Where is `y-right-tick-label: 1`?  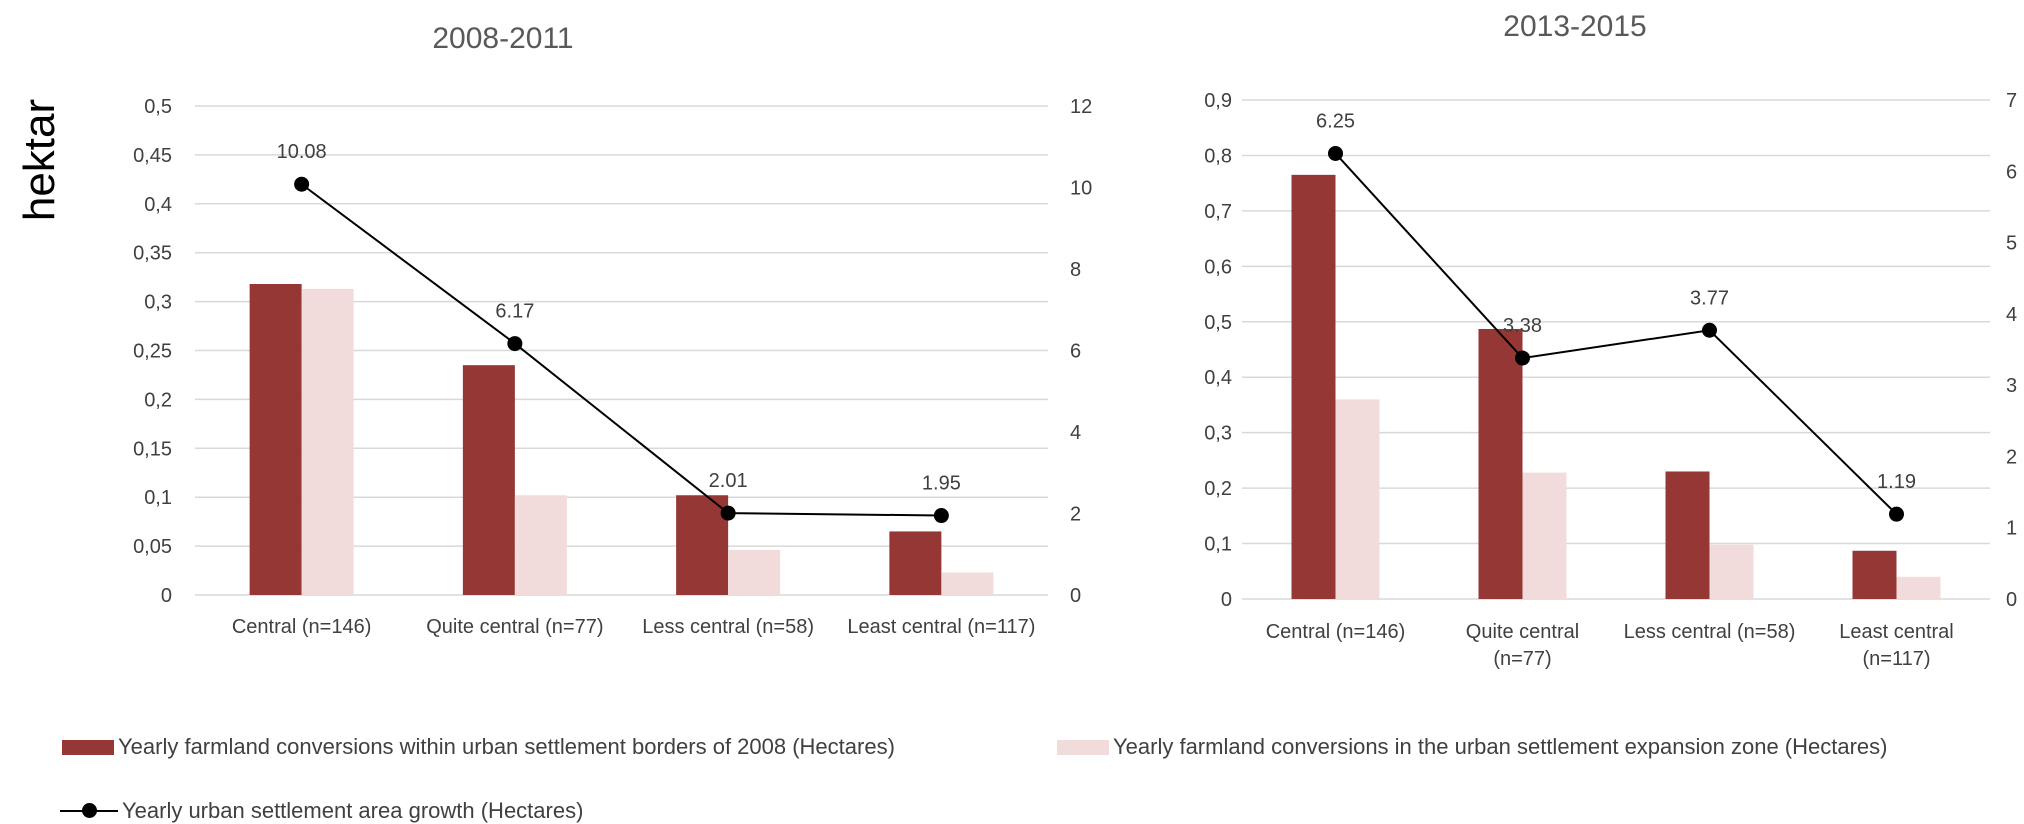 y-right-tick-label: 1 is located at coordinates (2011, 529).